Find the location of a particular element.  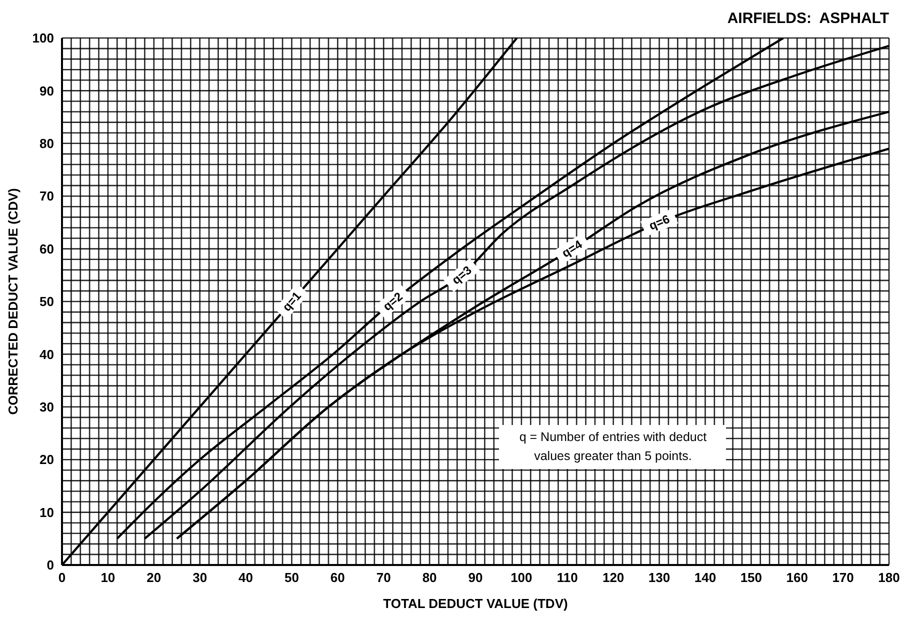

chart-title: AIRFIELDS: ASPHALT is located at coordinates (808, 18).